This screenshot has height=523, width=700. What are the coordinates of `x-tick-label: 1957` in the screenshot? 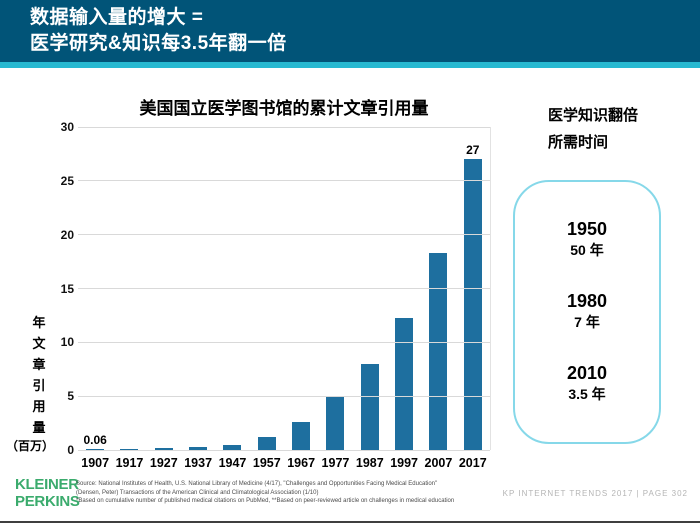 It's located at (266, 463).